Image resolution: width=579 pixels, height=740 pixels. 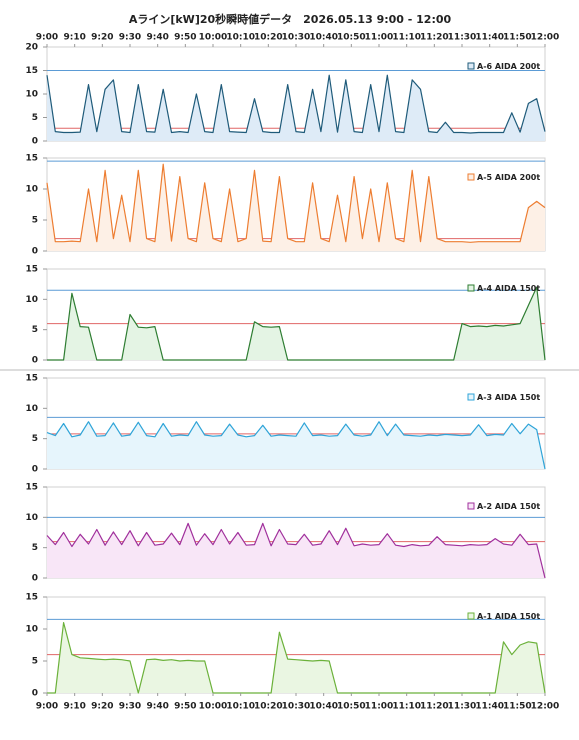 What do you see at coordinates (508, 506) in the screenshot?
I see `legend-label: A-2 AIDA 150t` at bounding box center [508, 506].